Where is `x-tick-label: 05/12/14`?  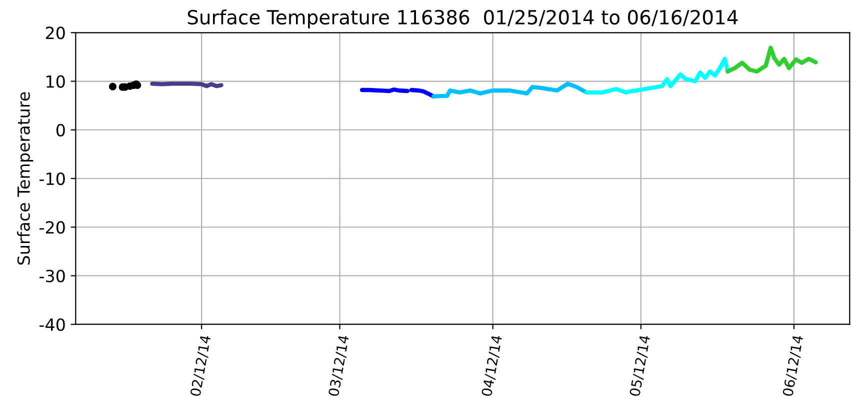
x-tick-label: 05/12/14 is located at coordinates (640, 365).